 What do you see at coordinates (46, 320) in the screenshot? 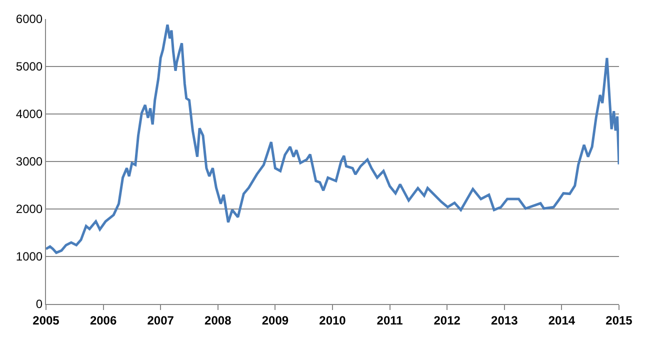
I see `x-tick-label: 2005` at bounding box center [46, 320].